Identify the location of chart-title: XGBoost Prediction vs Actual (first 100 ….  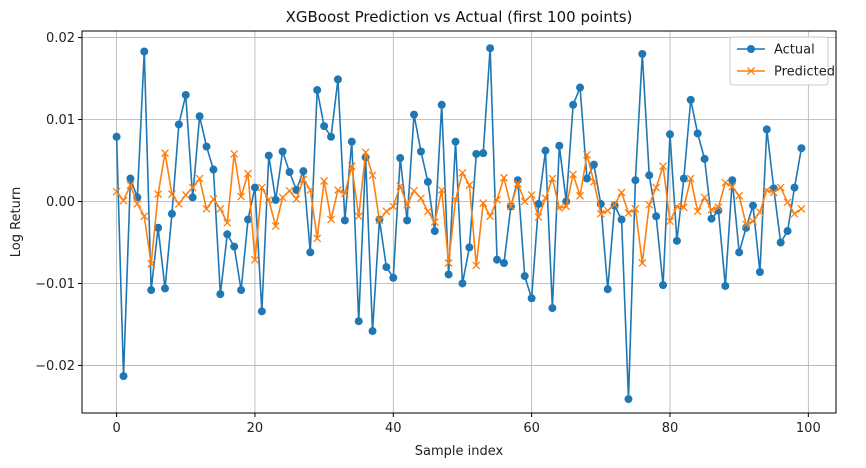
(459, 17).